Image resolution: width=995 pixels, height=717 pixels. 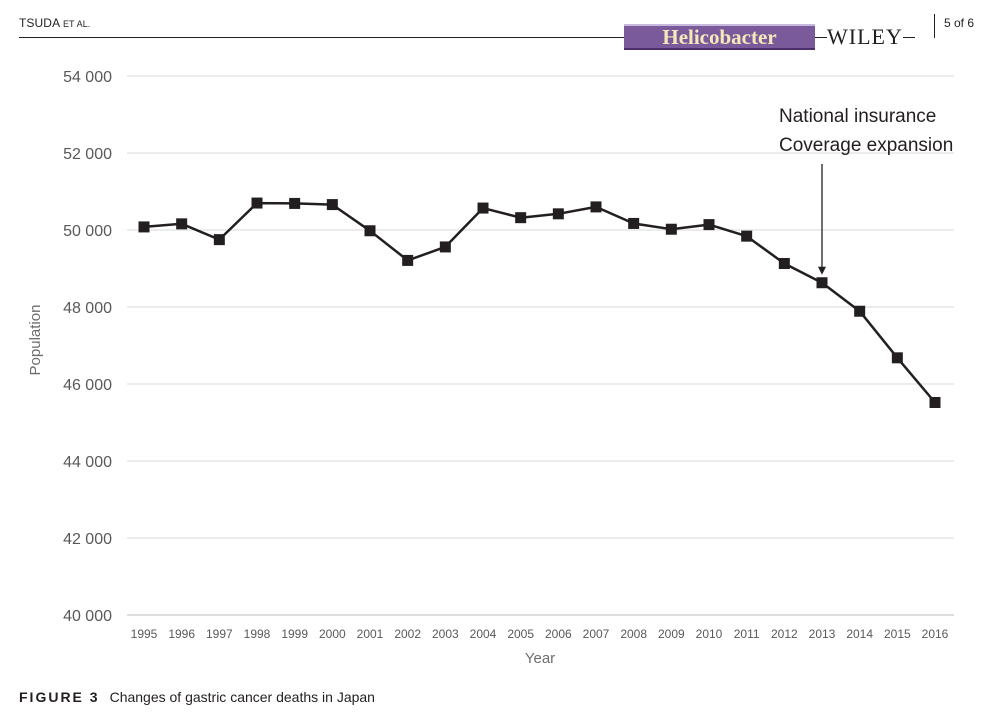 What do you see at coordinates (520, 634) in the screenshot?
I see `x-tick-label: 2005` at bounding box center [520, 634].